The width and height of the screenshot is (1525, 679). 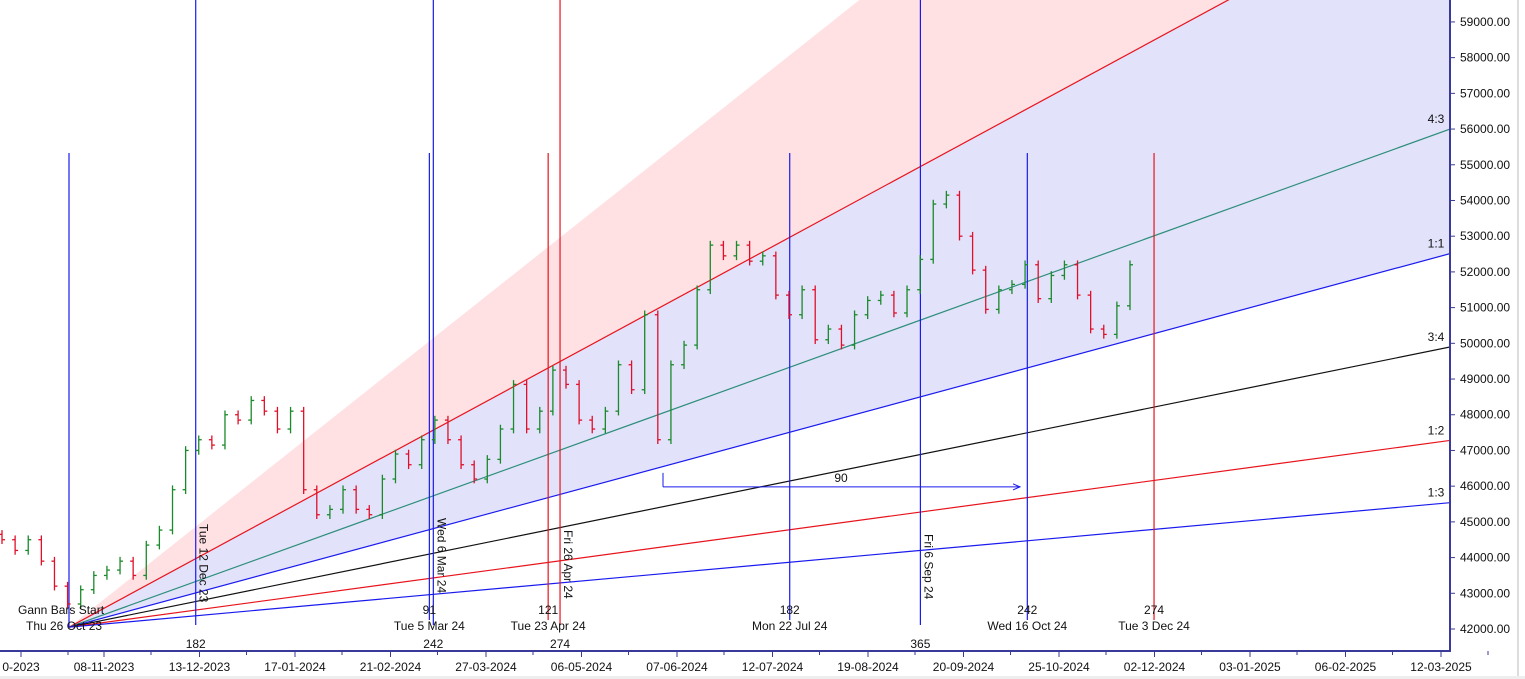 What do you see at coordinates (560, 644) in the screenshot?
I see `bar-count-label: 274` at bounding box center [560, 644].